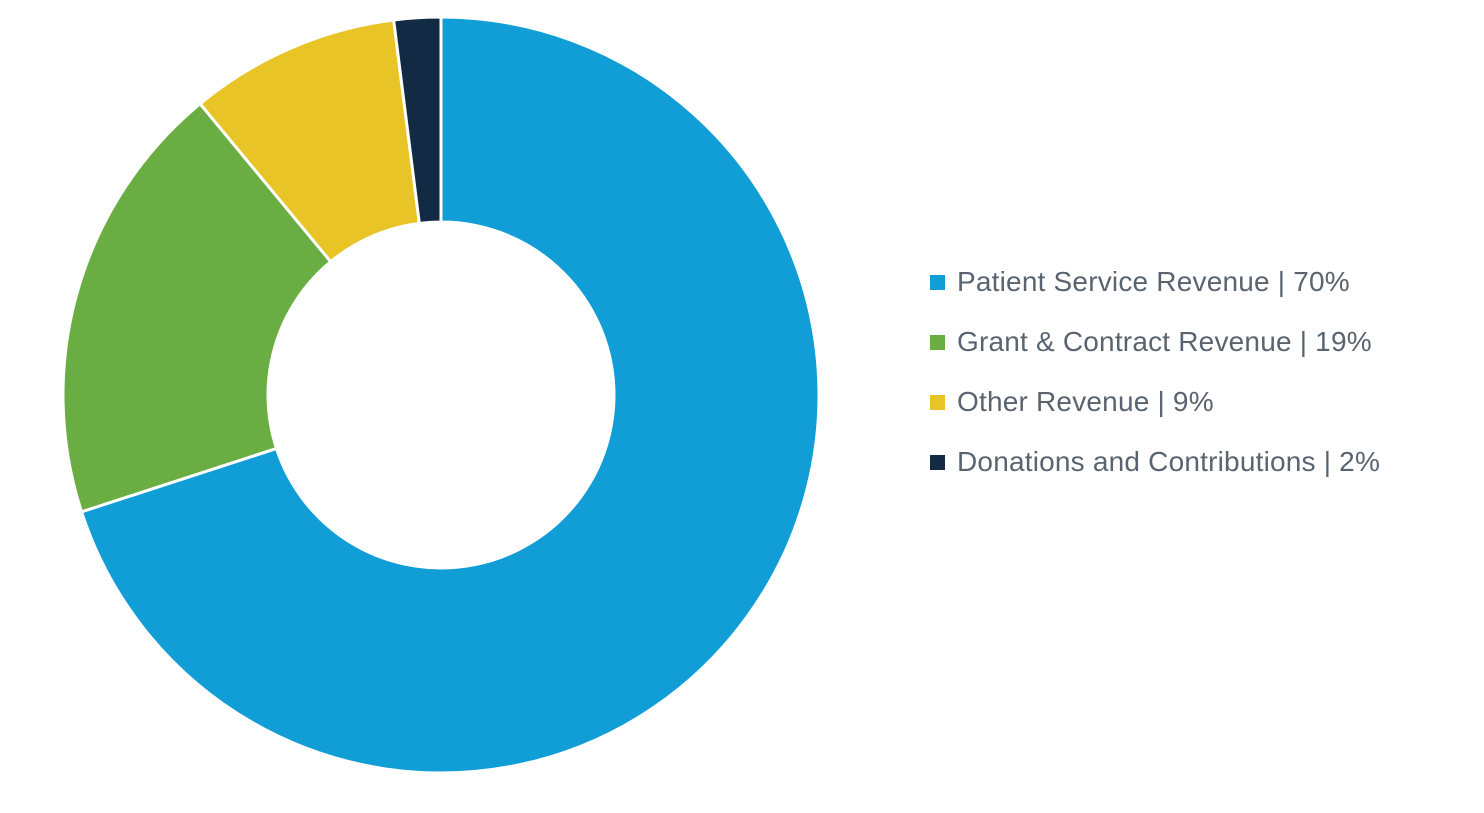  Describe the element at coordinates (1085, 401) in the screenshot. I see `legend-label: Other Revenue | 9%` at that location.